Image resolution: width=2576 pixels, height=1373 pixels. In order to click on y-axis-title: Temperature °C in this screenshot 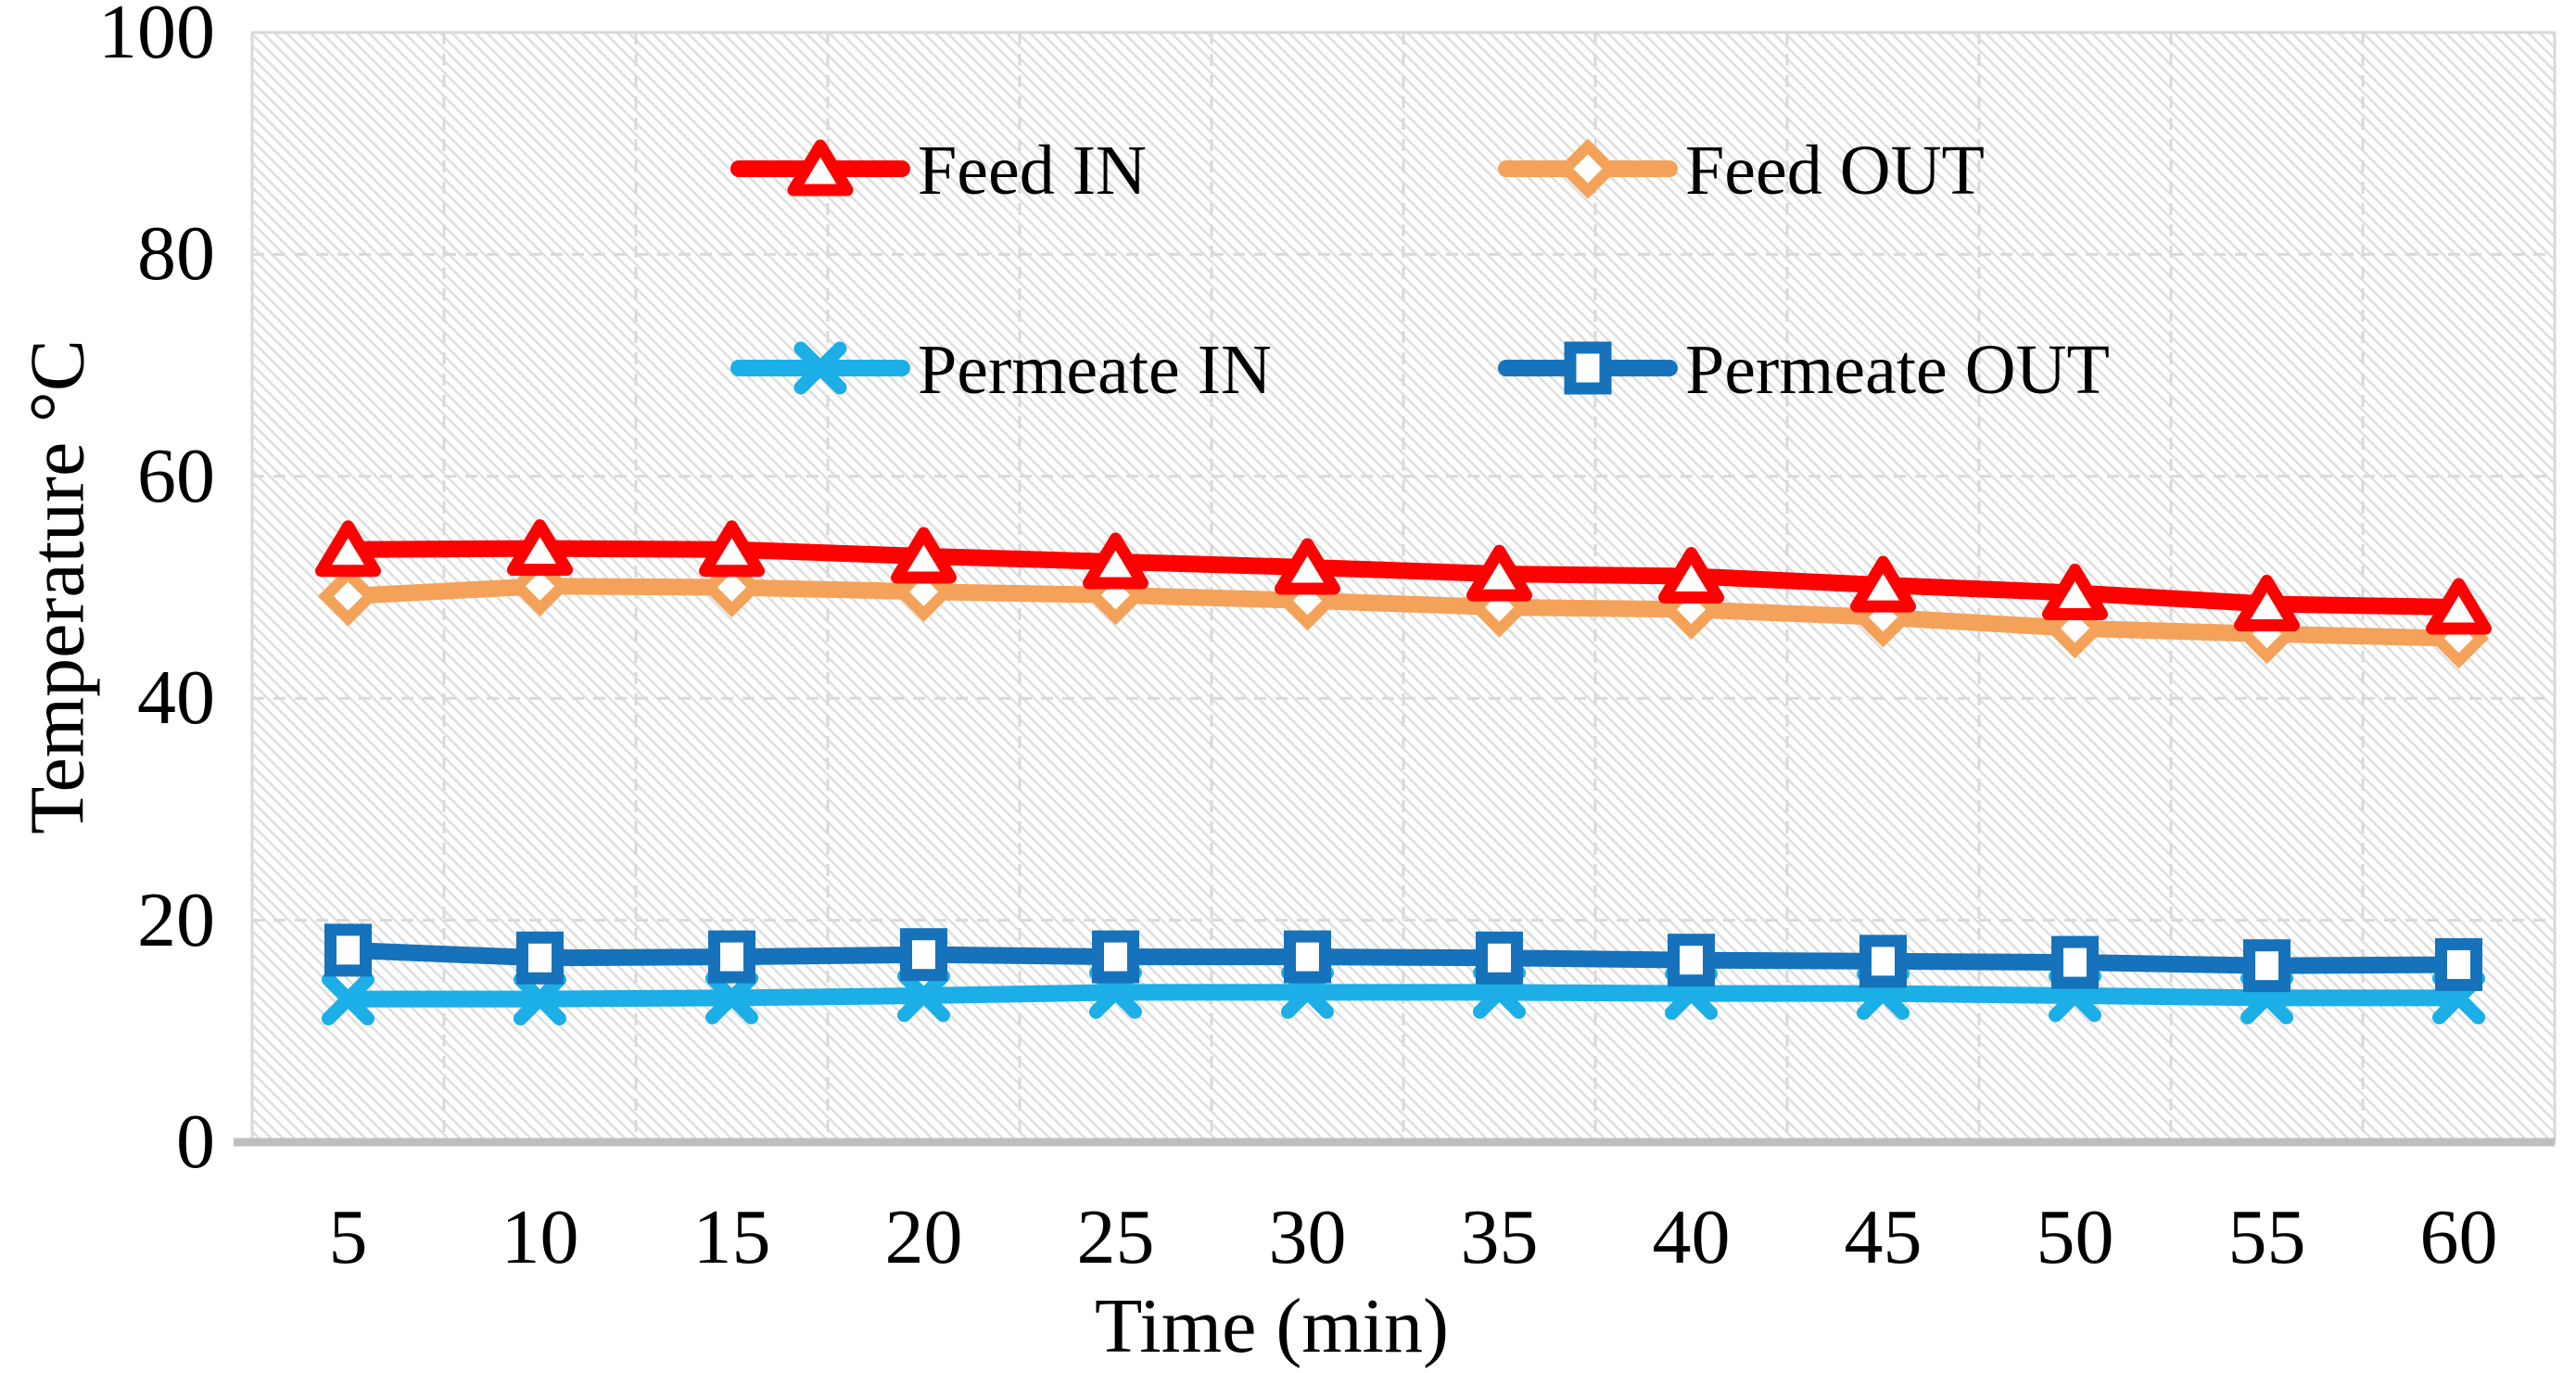, I will do `click(57, 586)`.